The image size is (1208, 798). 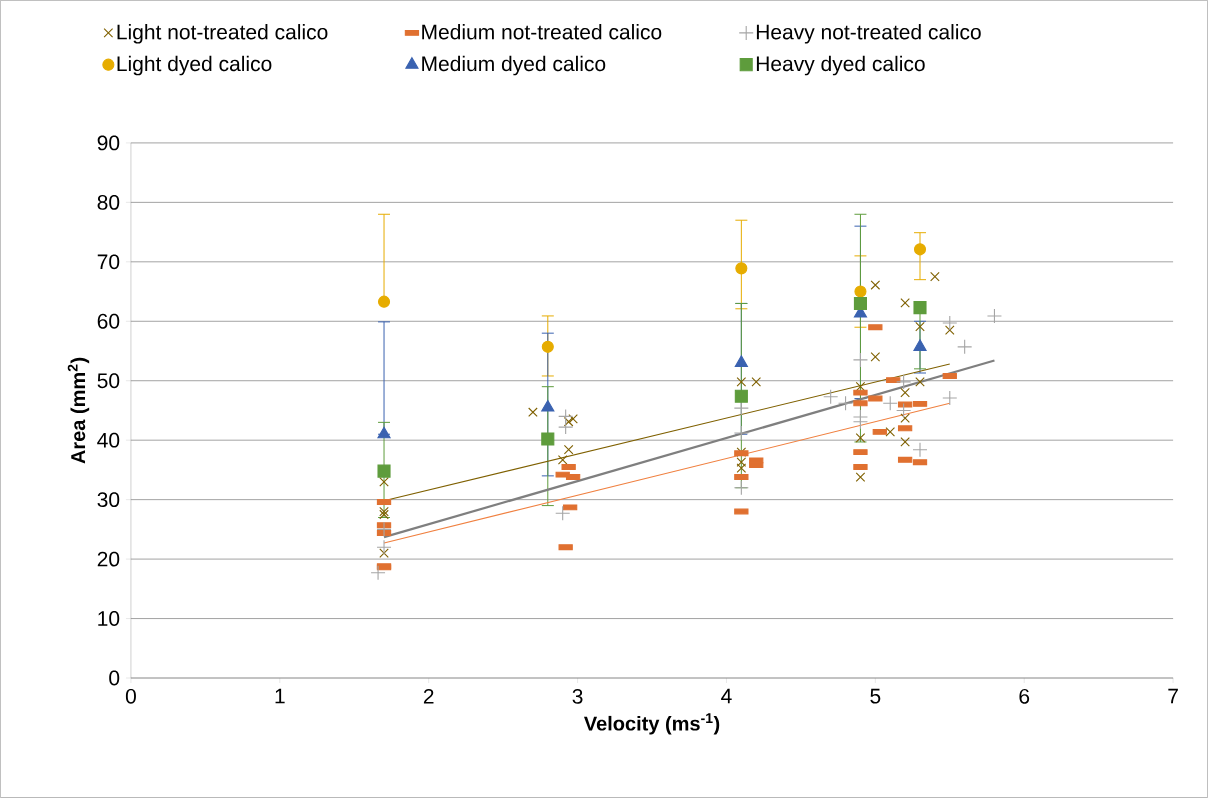 I want to click on y-tick-label: 10, so click(x=109, y=619).